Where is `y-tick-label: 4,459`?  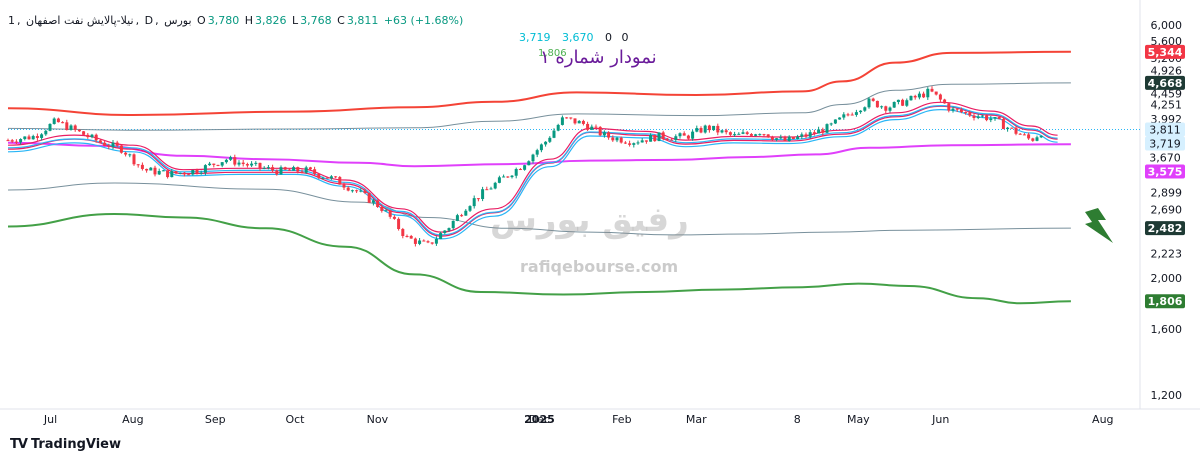
y-tick-label: 4,459 is located at coordinates (1167, 93).